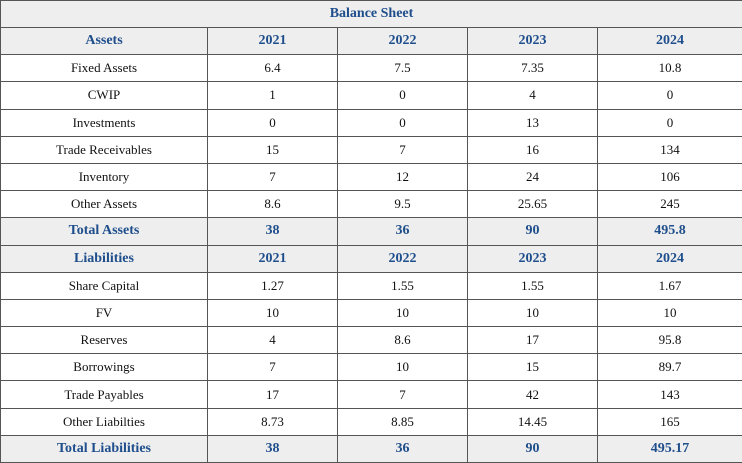 Image resolution: width=742 pixels, height=463 pixels. What do you see at coordinates (104, 394) in the screenshot?
I see `row-label: Trade Payables` at bounding box center [104, 394].